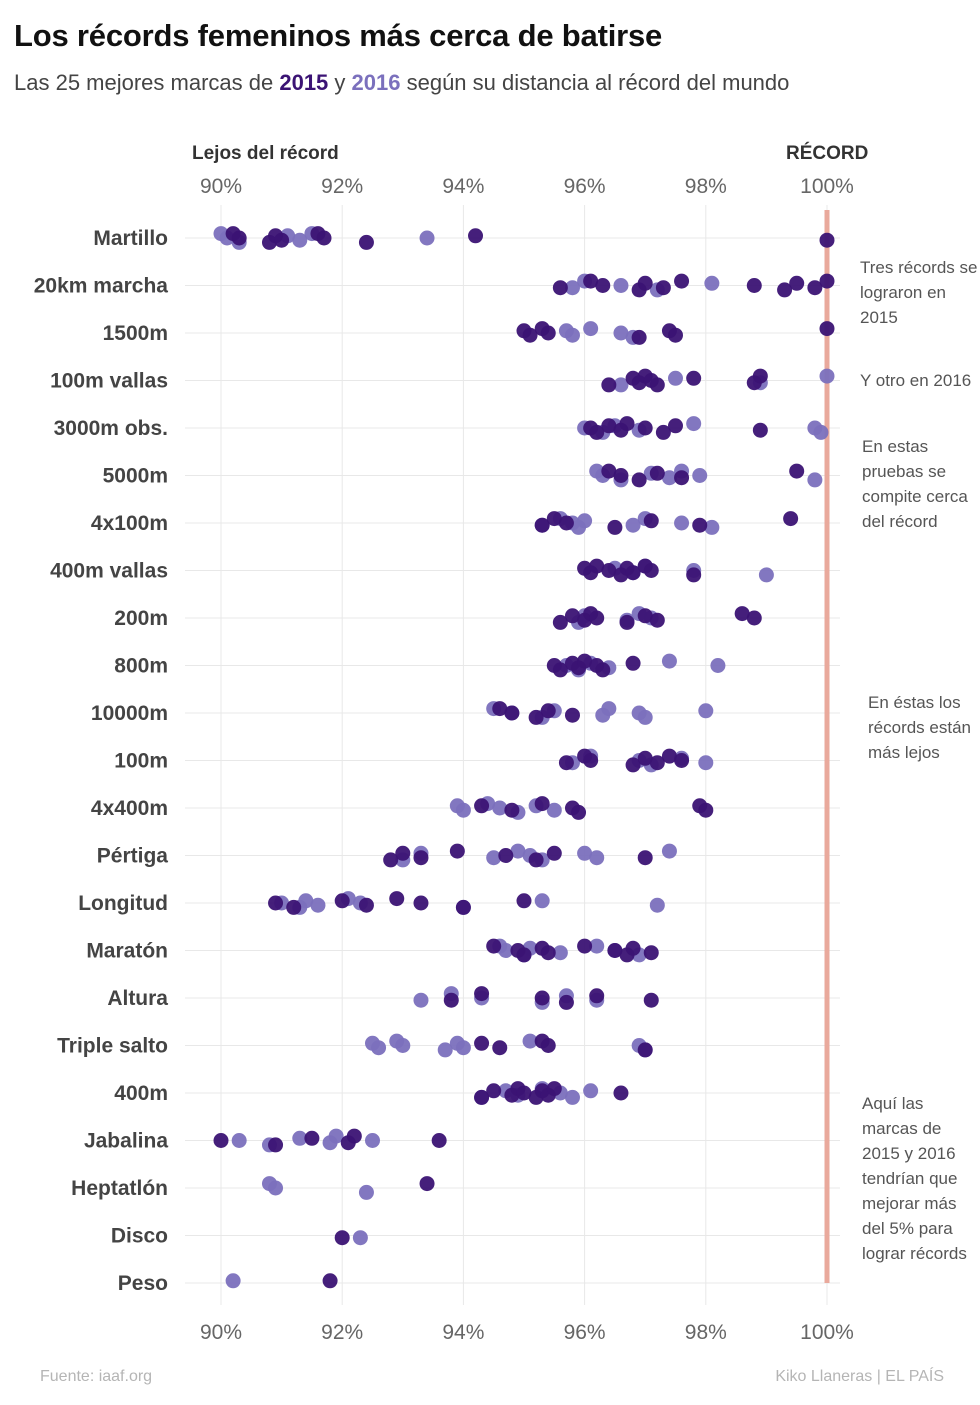 This screenshot has width=980, height=1405. What do you see at coordinates (109, 381) in the screenshot?
I see `category-label: 100m vallas` at bounding box center [109, 381].